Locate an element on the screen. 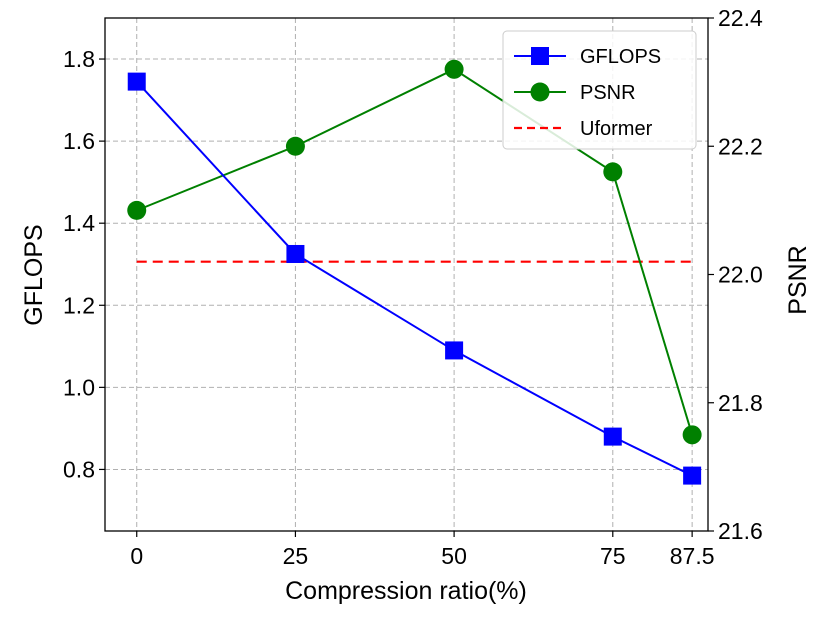 The image size is (830, 623). left-y-tick-label: 1.4 is located at coordinates (79, 223).